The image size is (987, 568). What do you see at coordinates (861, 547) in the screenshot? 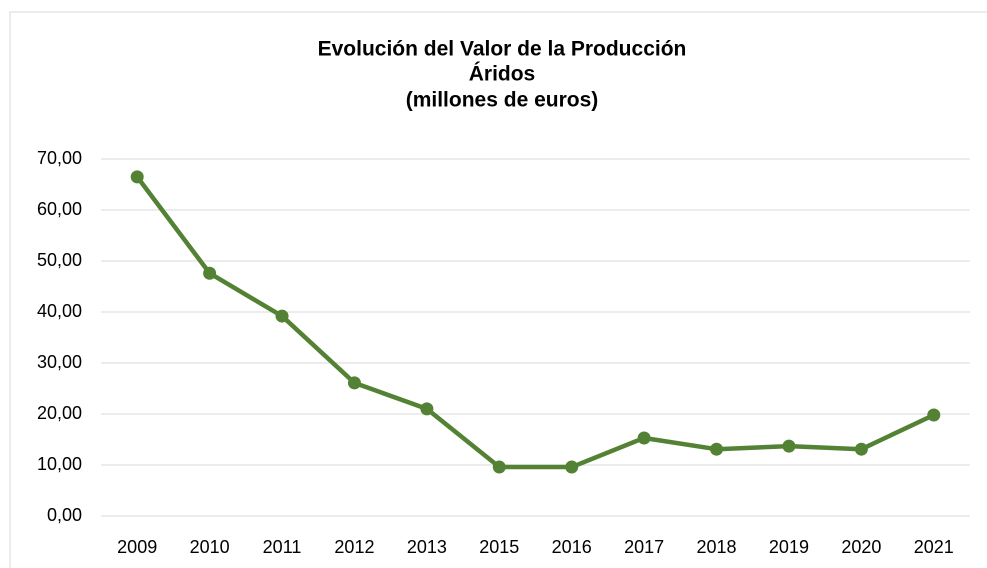
I see `x-tick-label: 2020` at bounding box center [861, 547].